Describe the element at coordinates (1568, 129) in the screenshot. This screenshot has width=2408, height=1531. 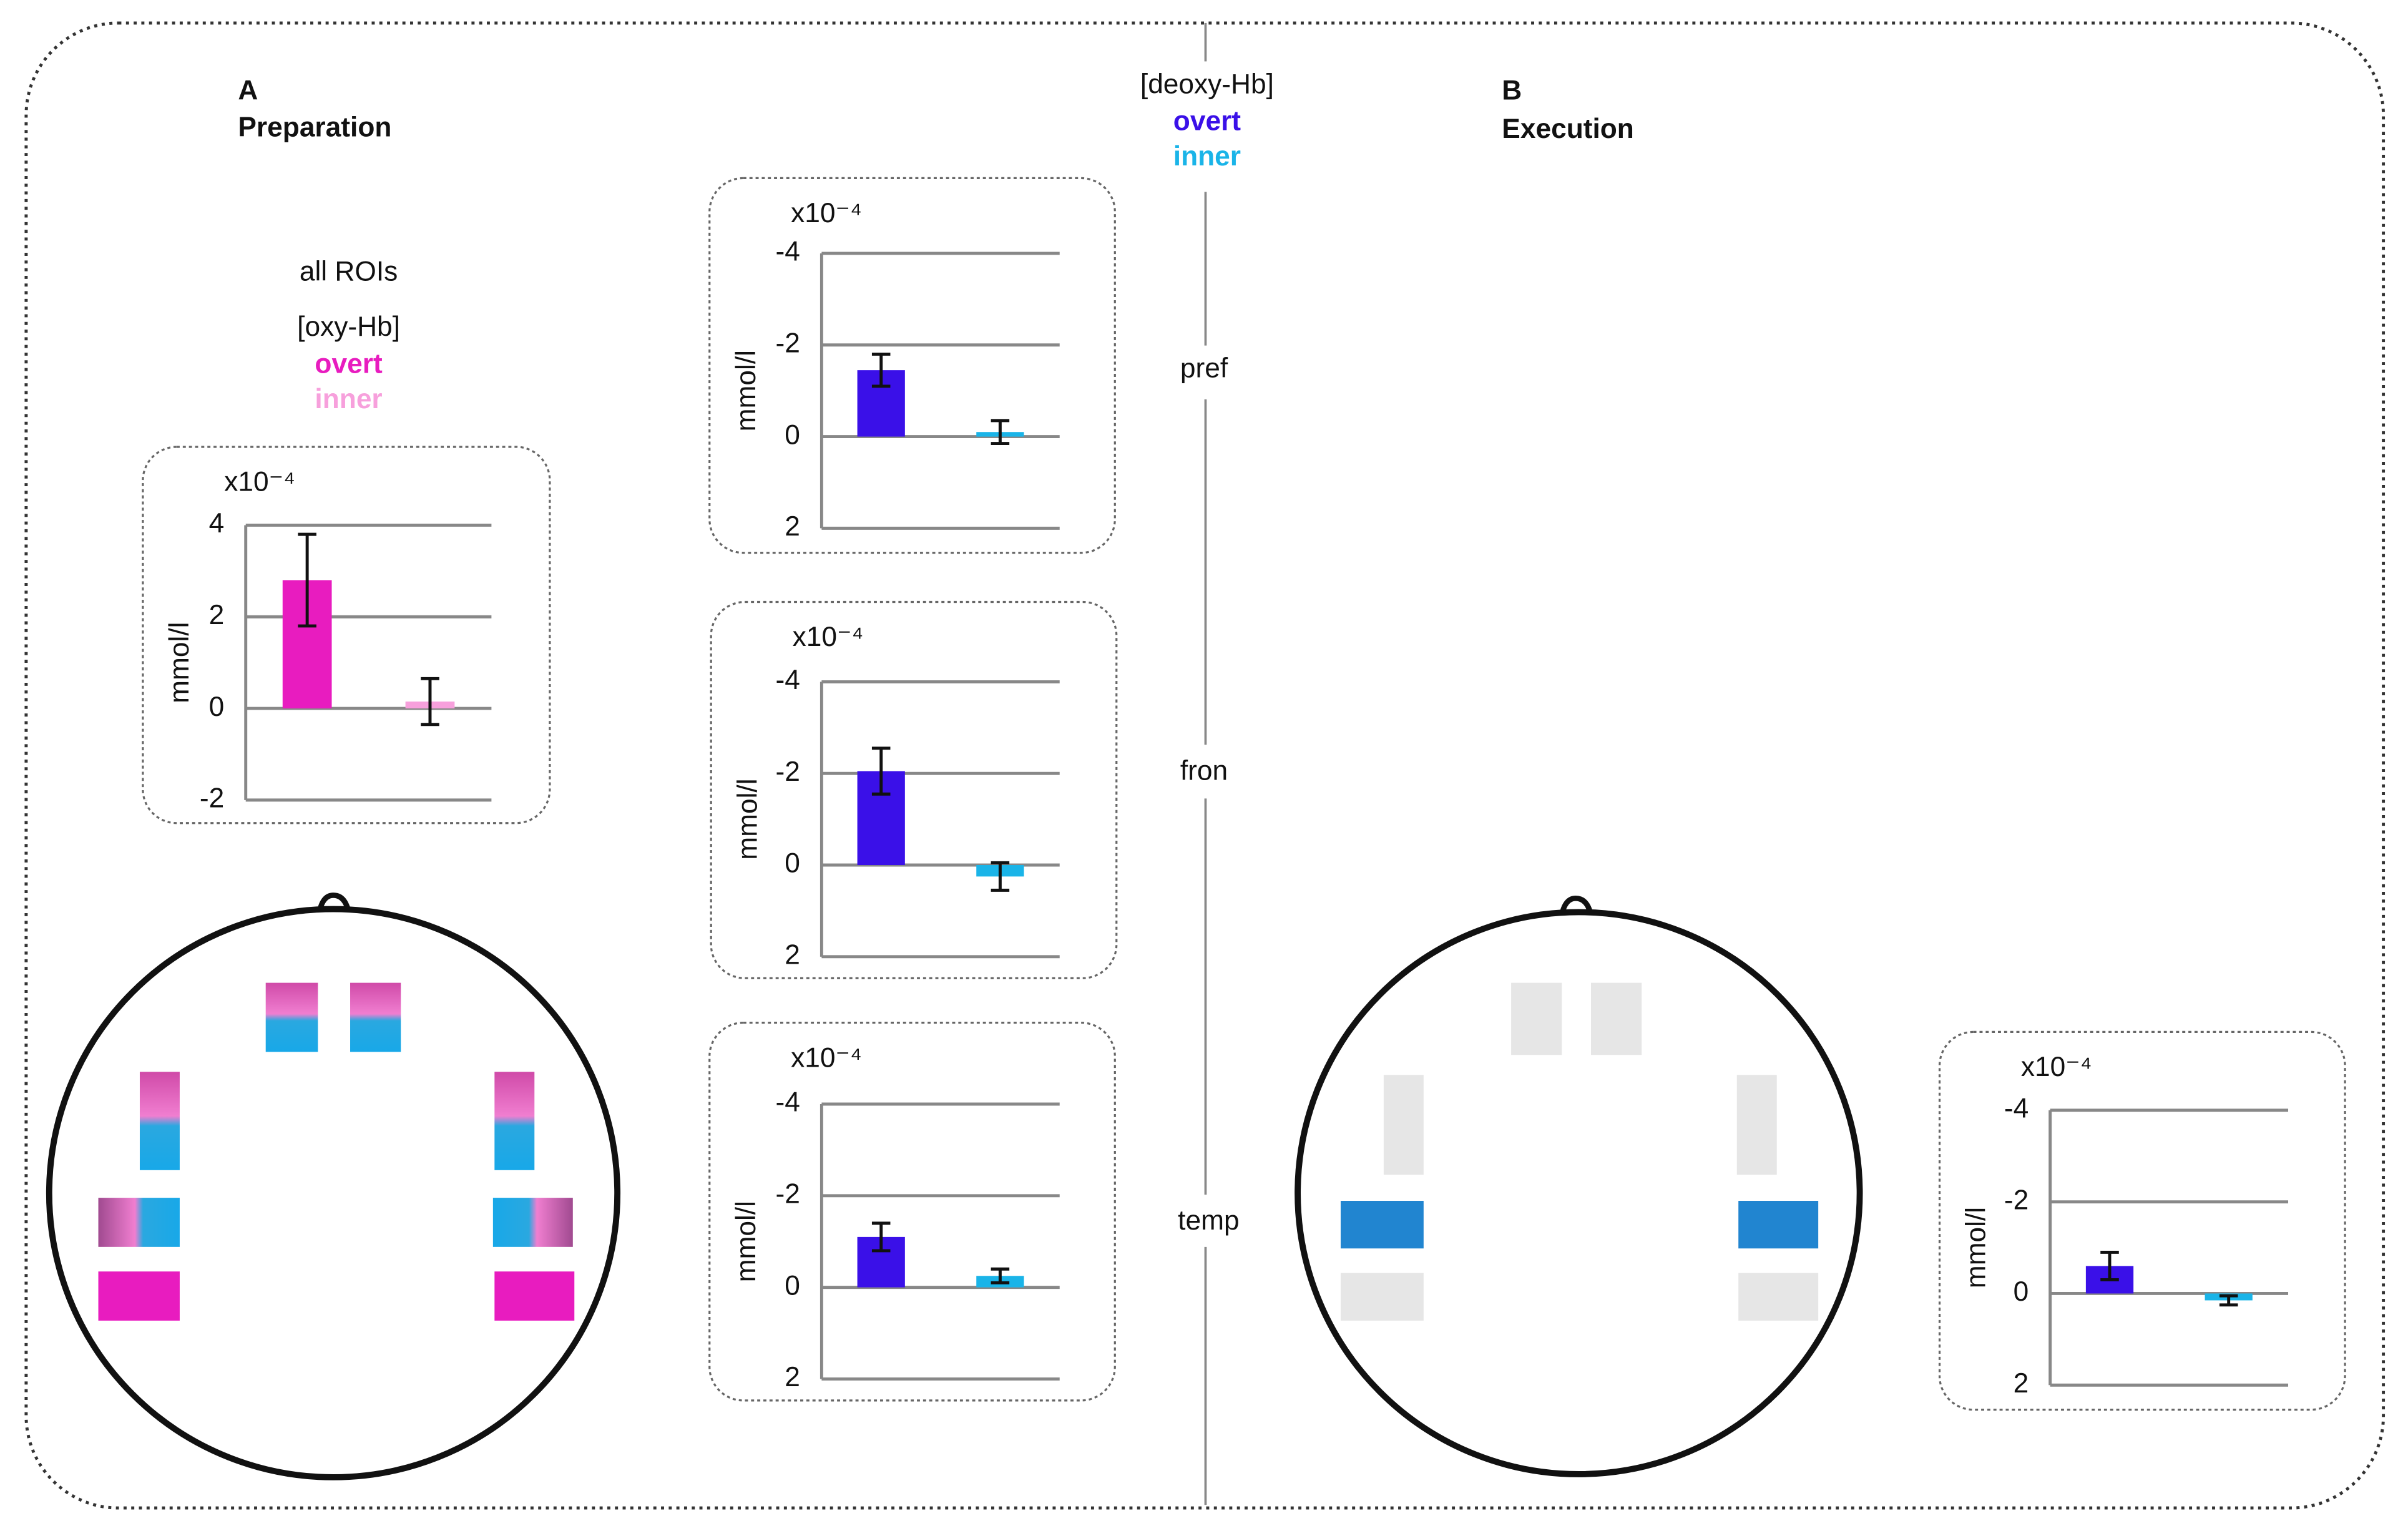
I see `panel-title: Execution` at that location.